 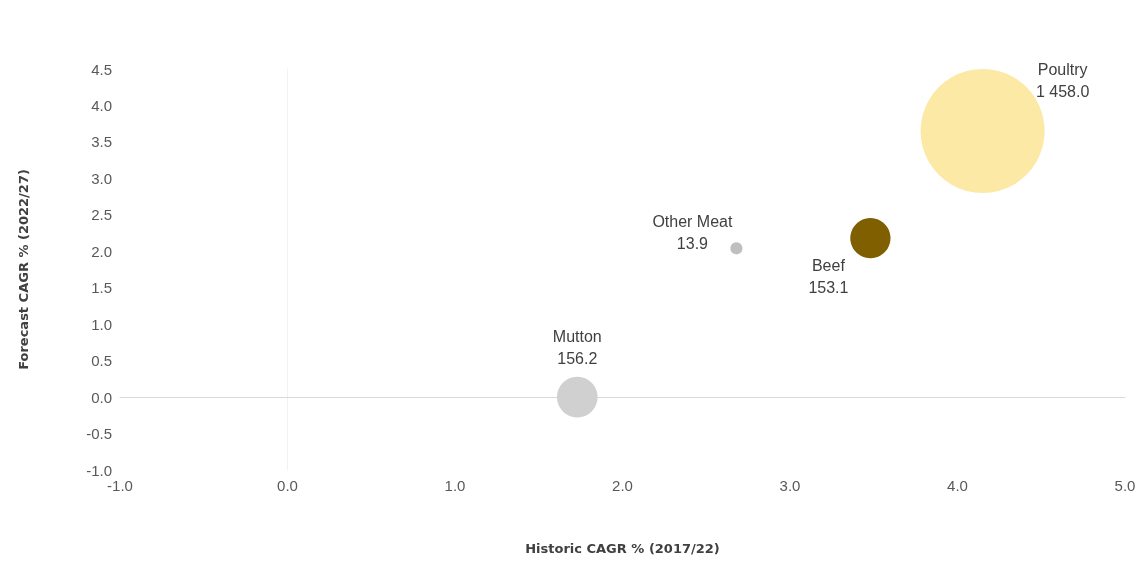 What do you see at coordinates (692, 221) in the screenshot?
I see `series-label: Other Meat` at bounding box center [692, 221].